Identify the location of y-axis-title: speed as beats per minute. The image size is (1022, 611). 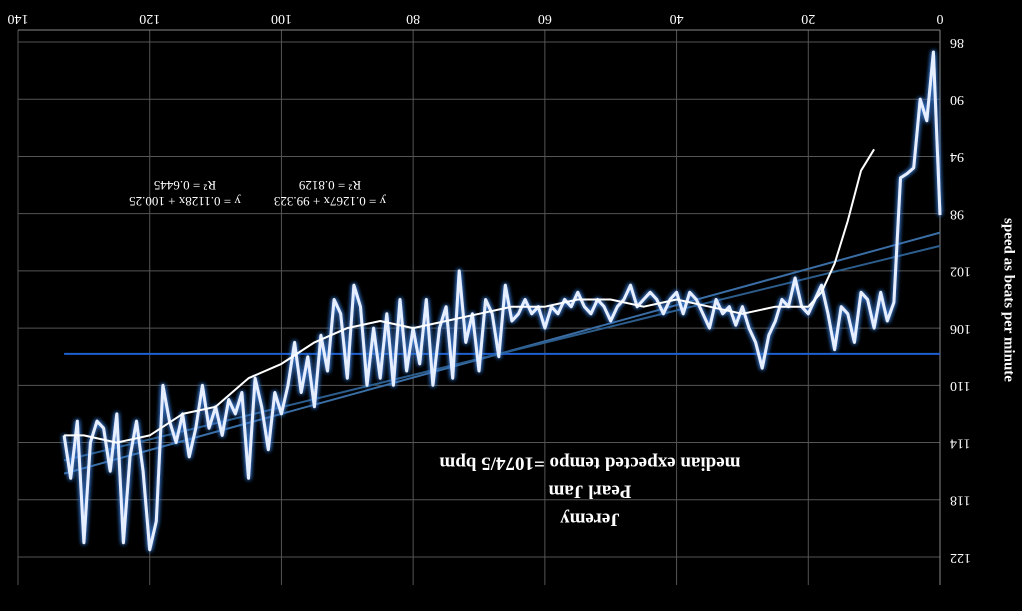
(1009, 300).